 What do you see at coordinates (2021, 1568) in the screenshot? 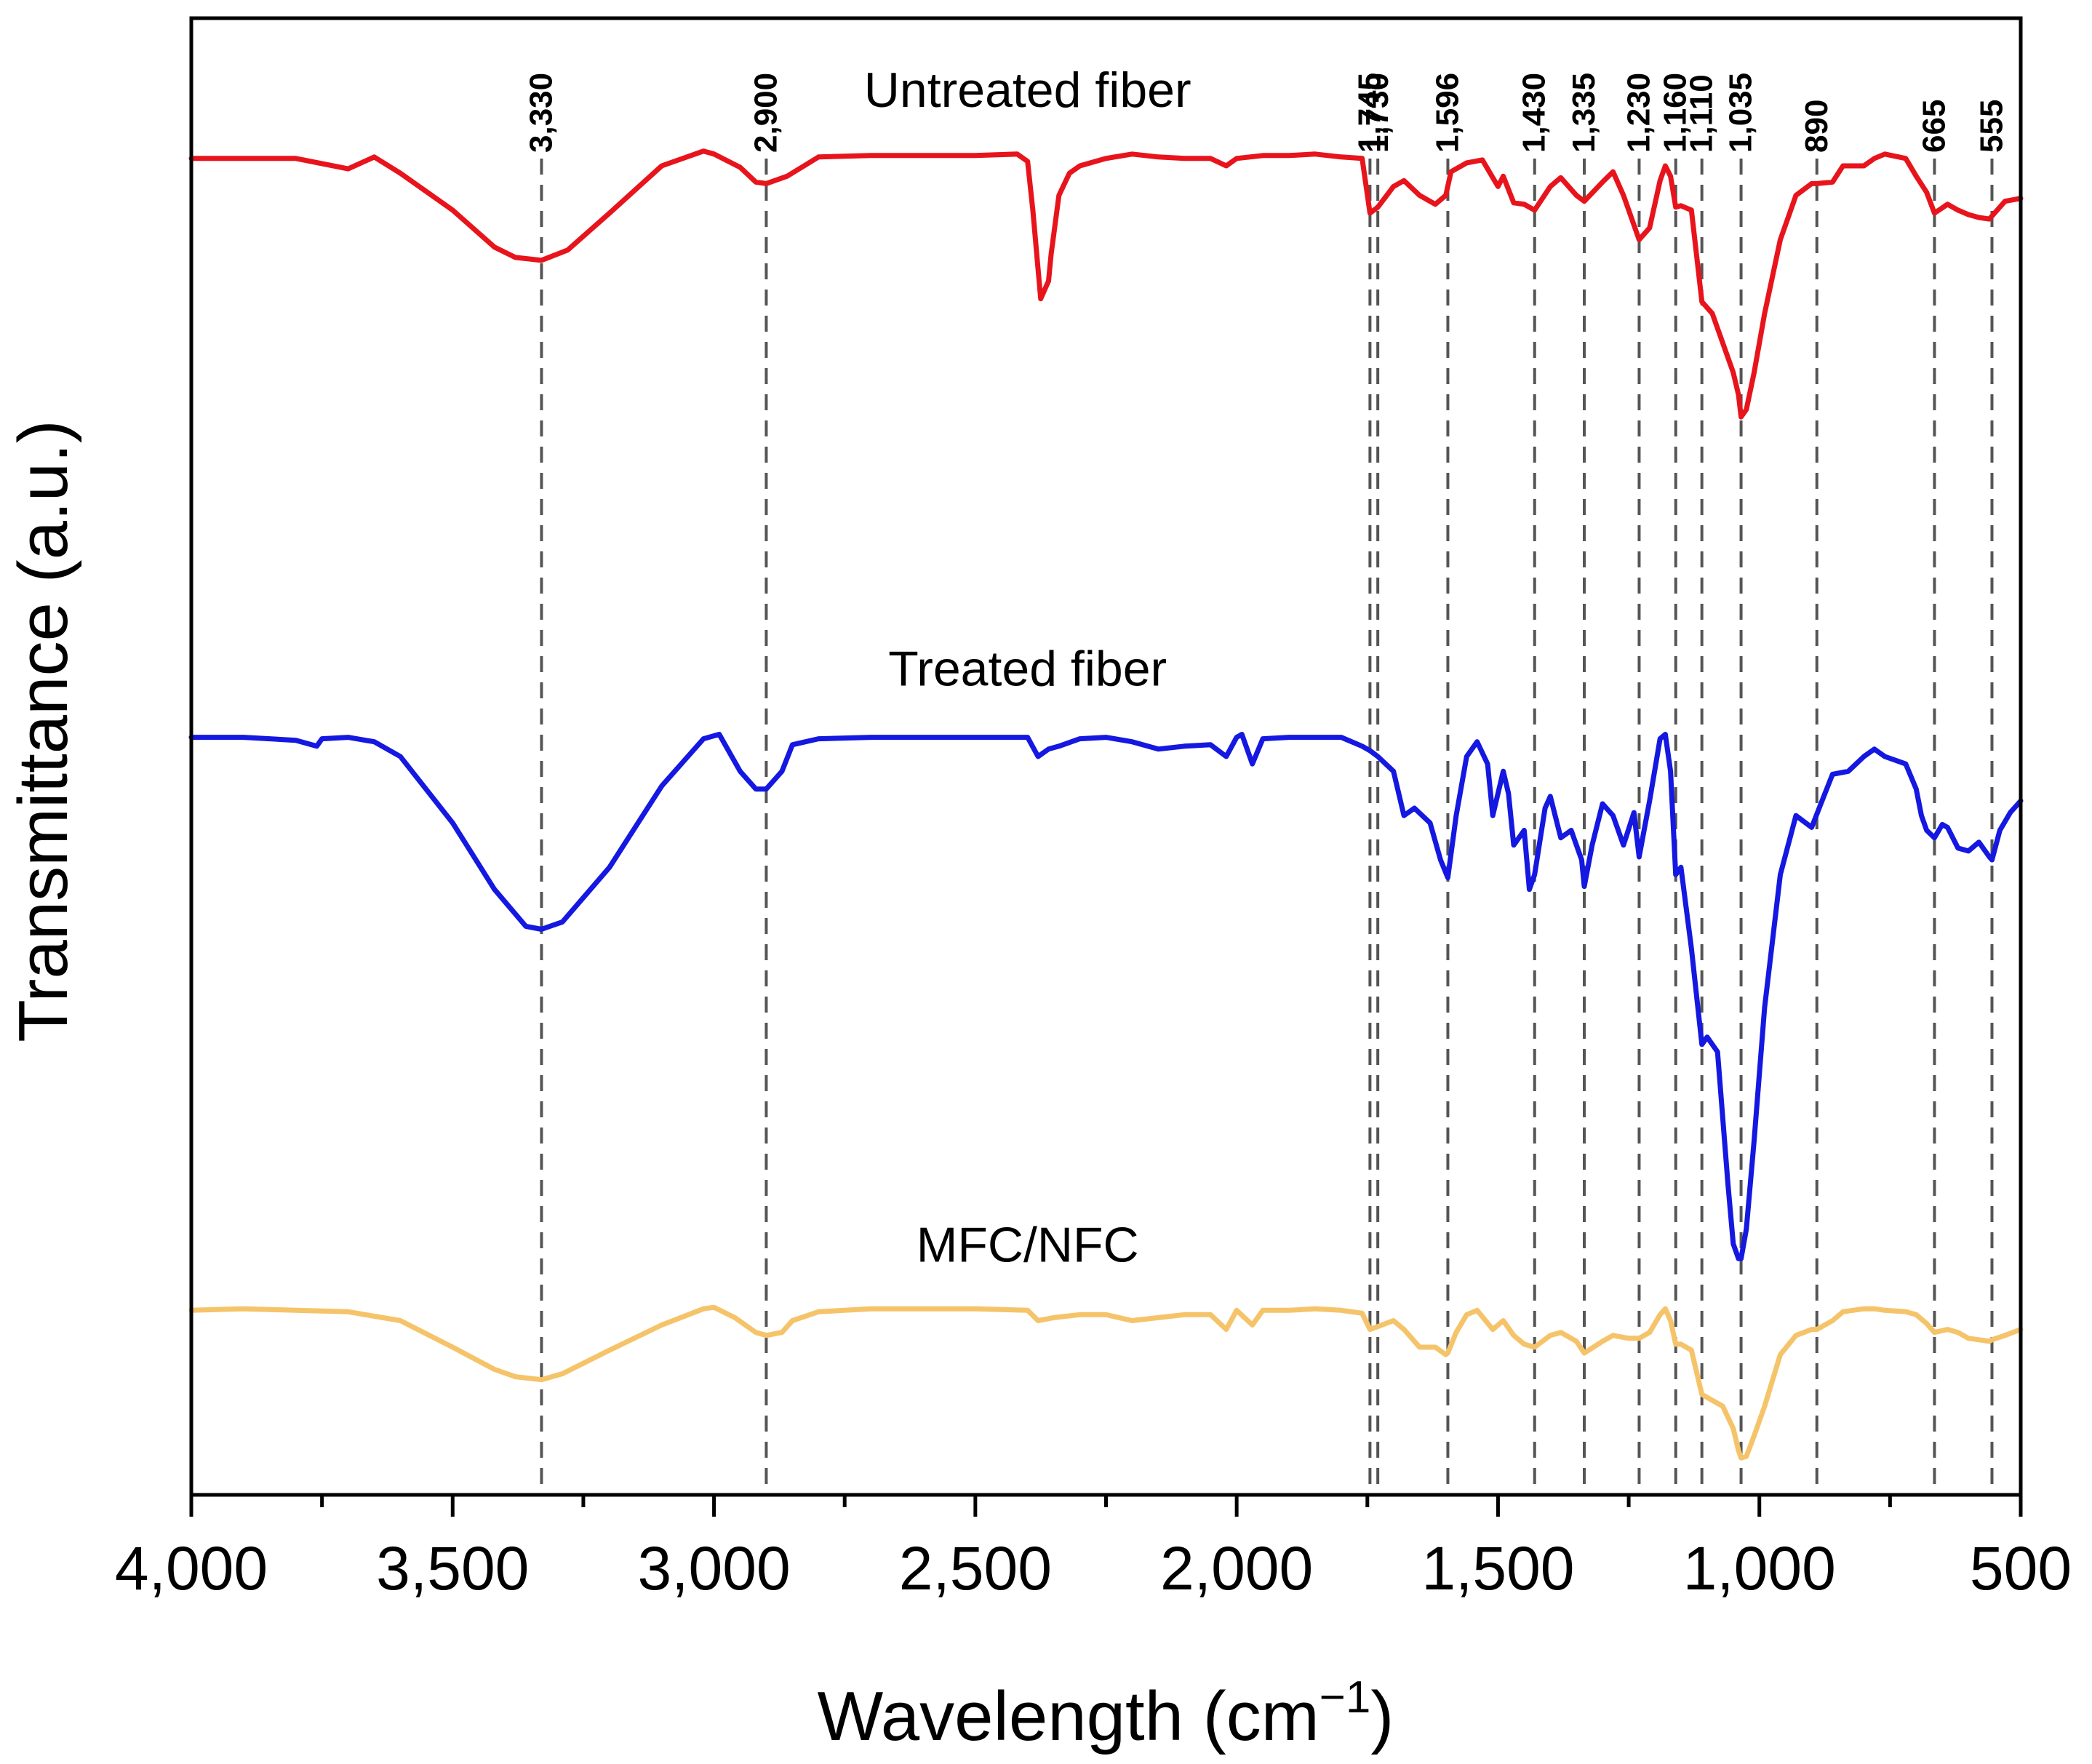
I see `x-tick-label: 500` at bounding box center [2021, 1568].